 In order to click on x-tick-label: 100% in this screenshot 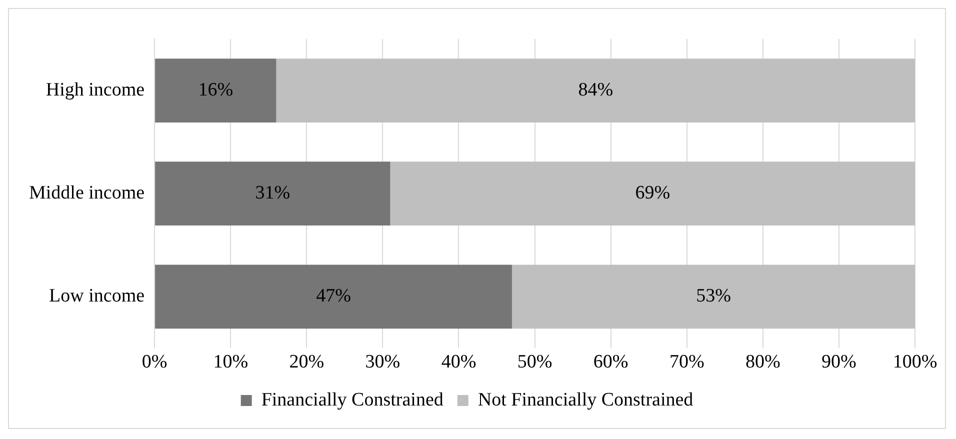, I will do `click(915, 362)`.